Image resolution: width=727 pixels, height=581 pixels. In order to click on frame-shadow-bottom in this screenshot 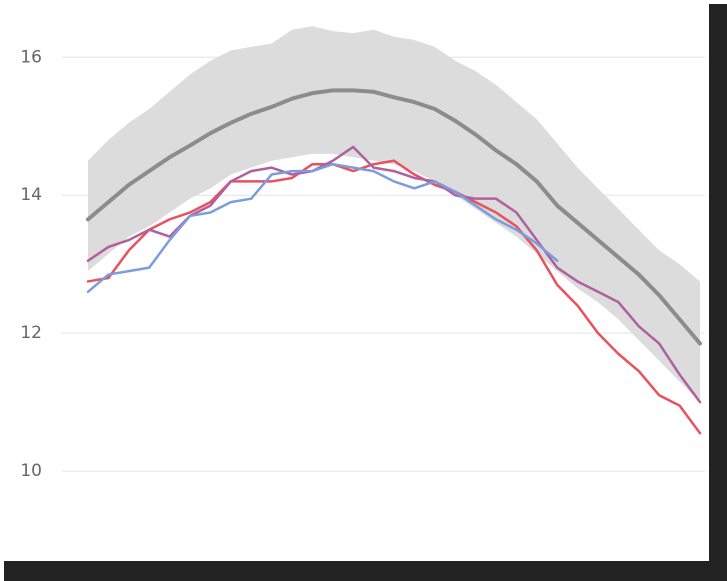, I will do `click(365, 571)`.